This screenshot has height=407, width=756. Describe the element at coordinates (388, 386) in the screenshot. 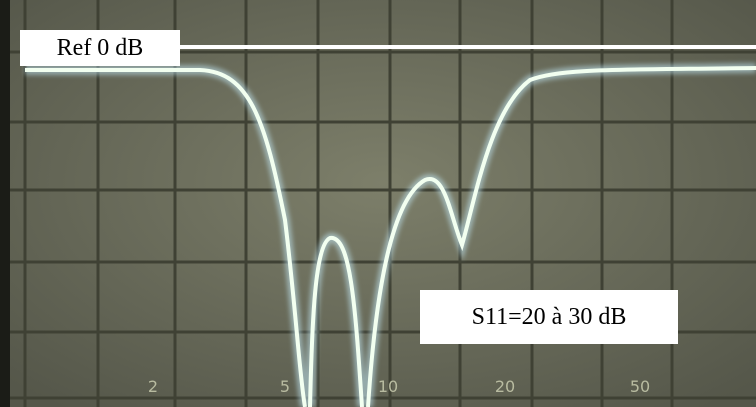

I see `axis-label: 10` at that location.